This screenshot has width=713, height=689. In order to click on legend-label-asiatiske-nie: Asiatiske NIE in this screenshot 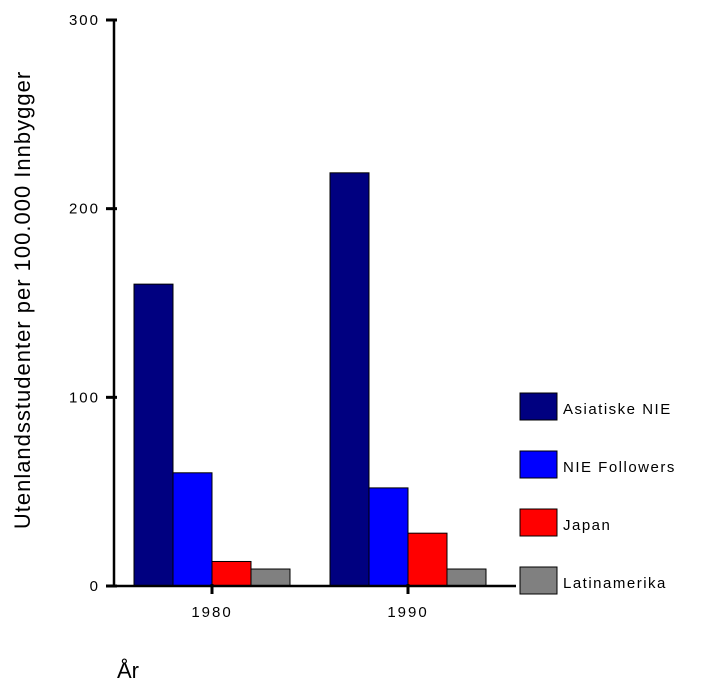, I will do `click(617, 409)`.